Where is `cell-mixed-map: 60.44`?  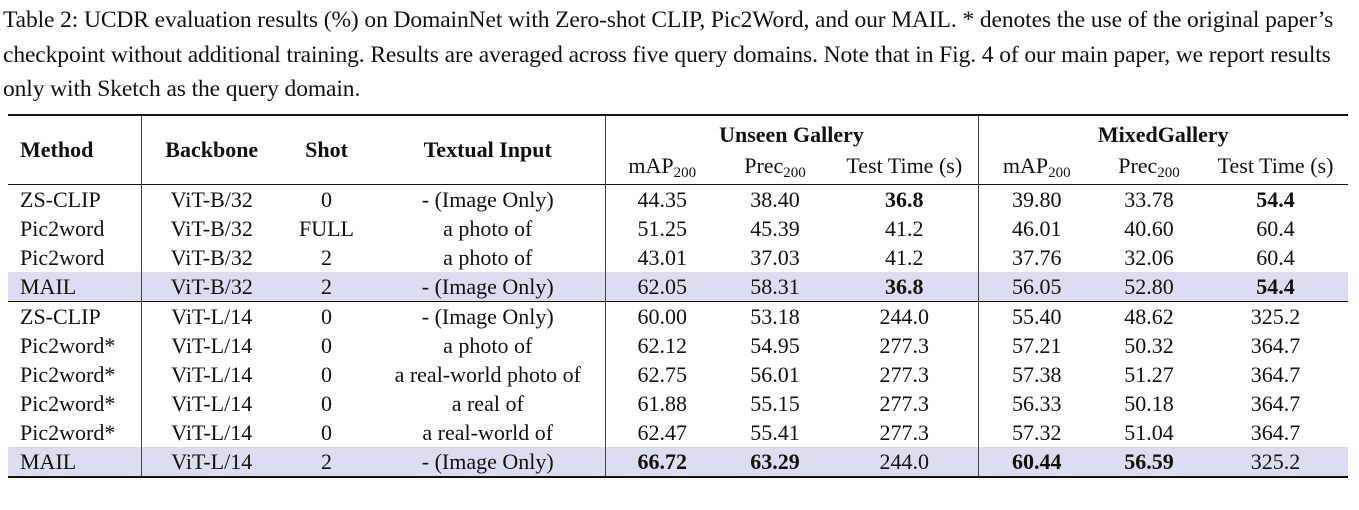
cell-mixed-map: 60.44 is located at coordinates (1036, 462).